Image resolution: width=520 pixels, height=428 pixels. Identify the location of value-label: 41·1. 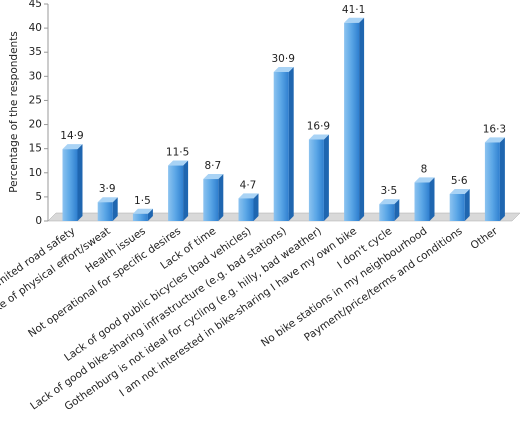
(353, 10).